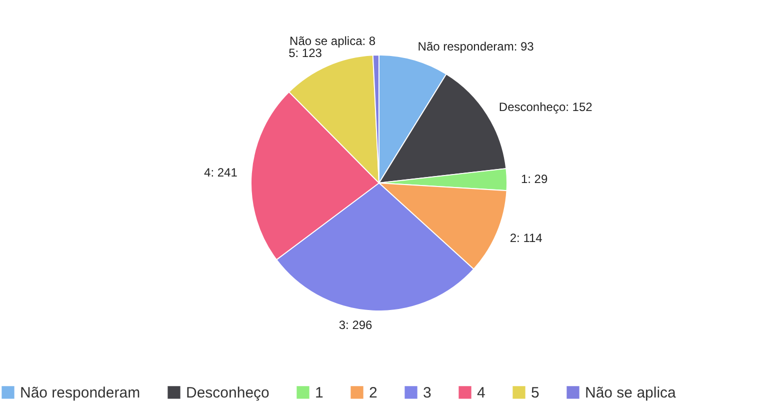 The image size is (758, 418). What do you see at coordinates (319, 393) in the screenshot?
I see `legend-label: 1` at bounding box center [319, 393].